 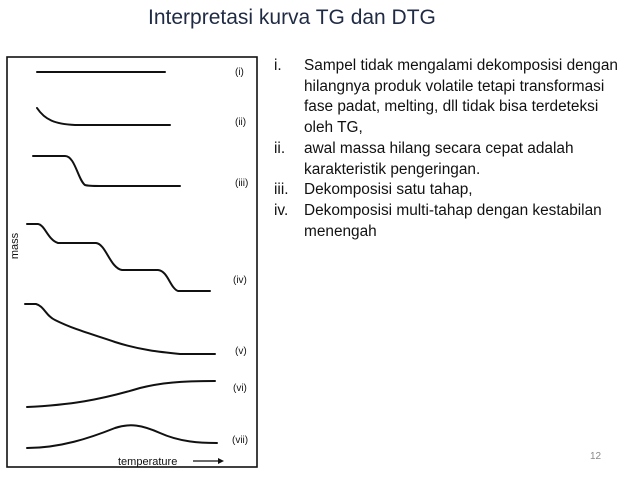 What do you see at coordinates (208, 461) in the screenshot?
I see `x-axis-arrow-icon` at bounding box center [208, 461].